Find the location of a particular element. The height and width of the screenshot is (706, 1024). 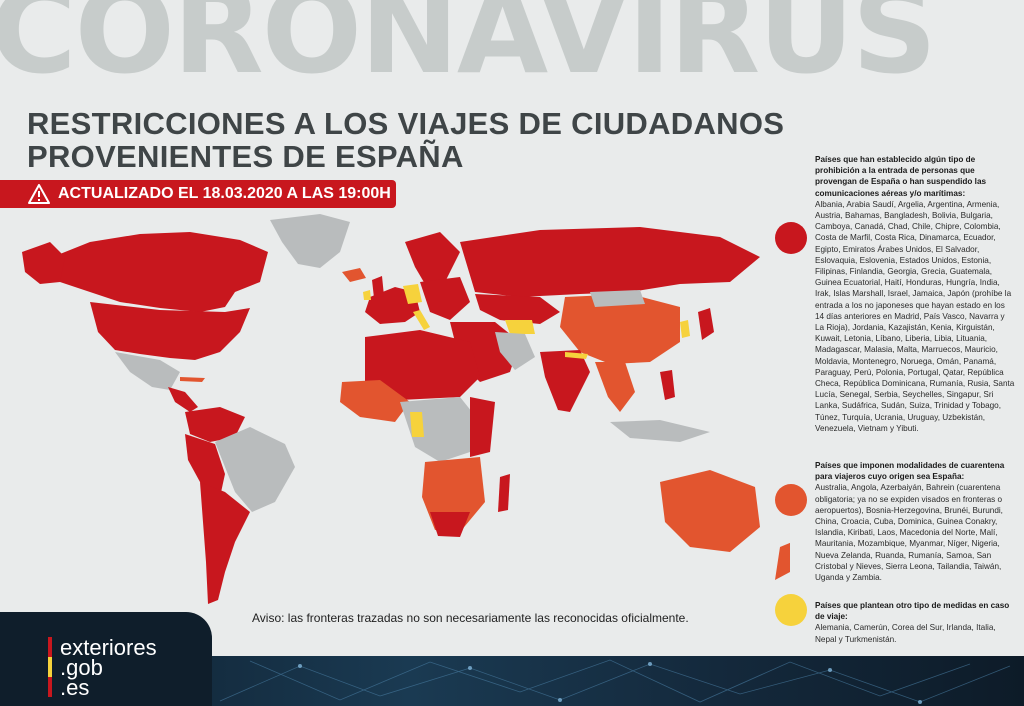

title-line-2: PROVENIENTES DE ESPAÑA is located at coordinates (245, 156).